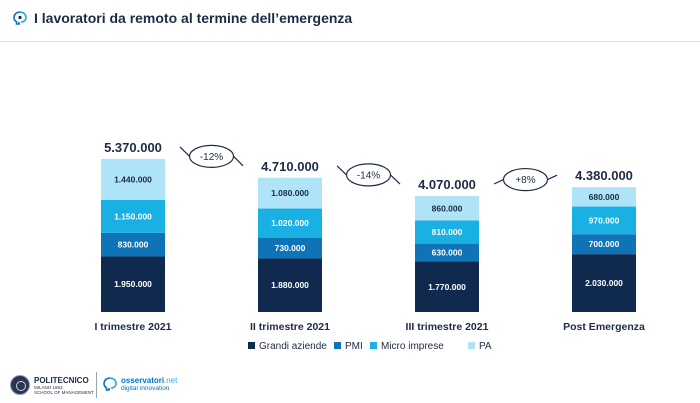 The height and width of the screenshot is (403, 700). What do you see at coordinates (132, 327) in the screenshot?
I see `category-label: I trimestre 2021` at bounding box center [132, 327].